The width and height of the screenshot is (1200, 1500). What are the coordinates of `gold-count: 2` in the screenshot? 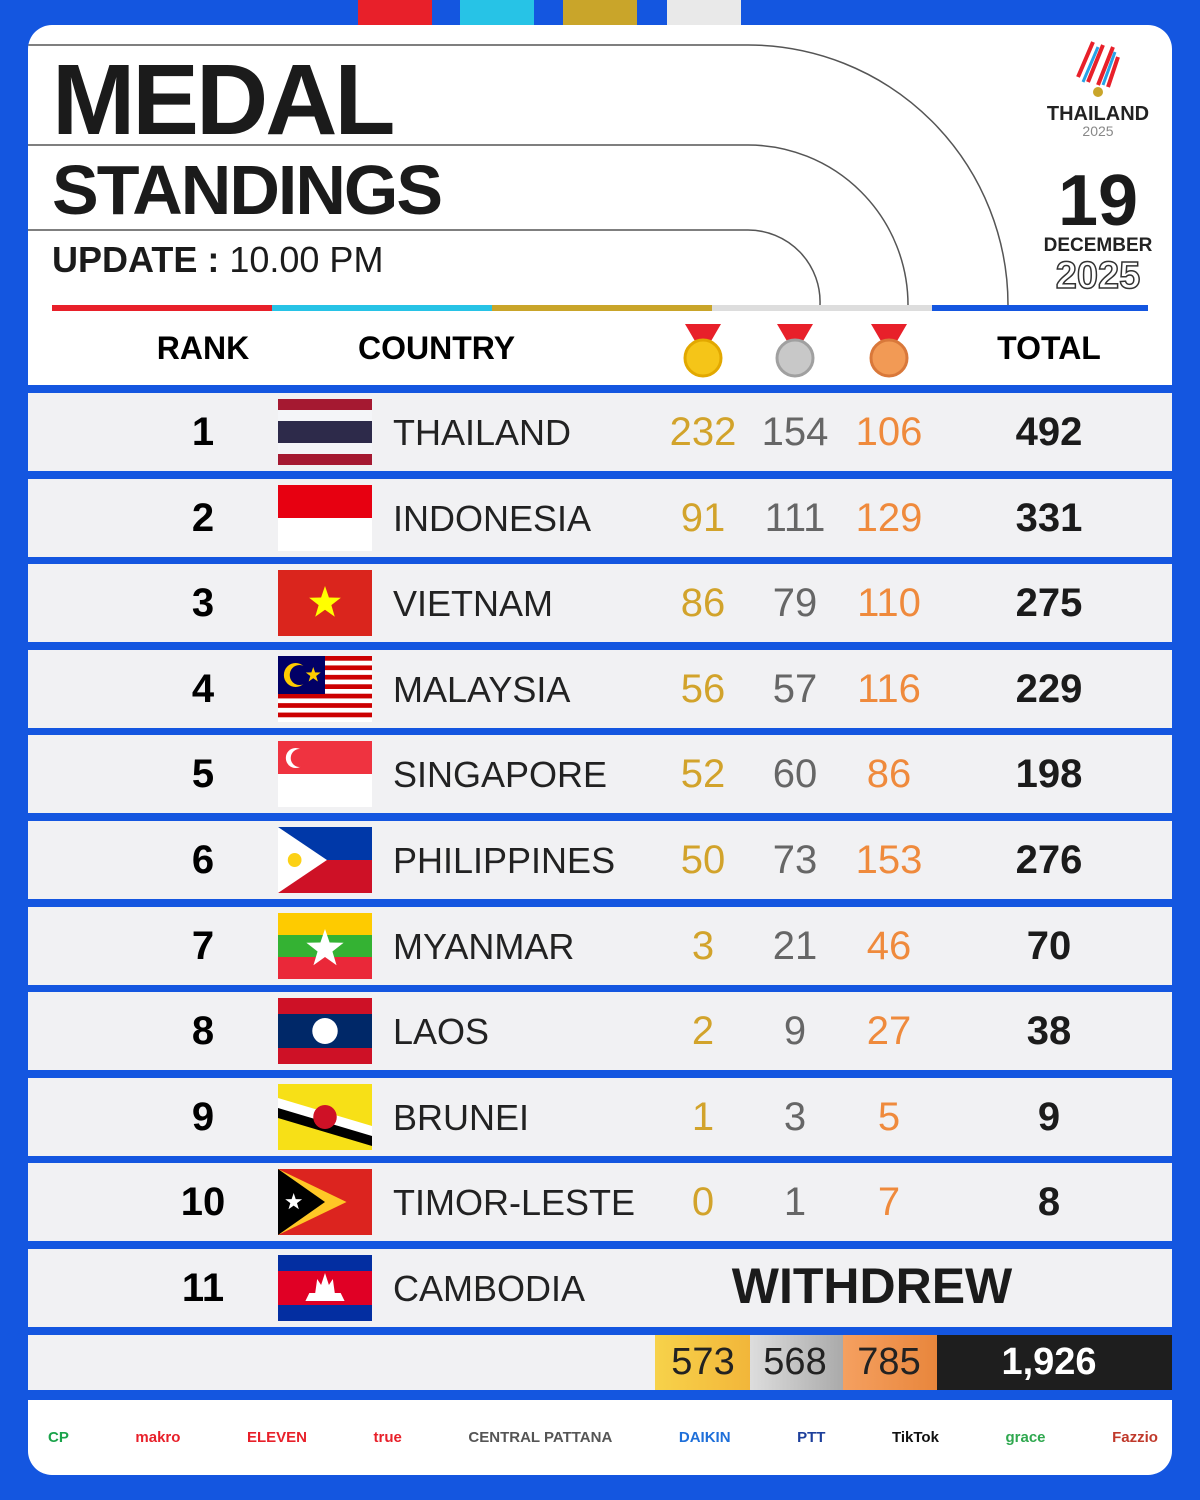 It's located at (703, 1031).